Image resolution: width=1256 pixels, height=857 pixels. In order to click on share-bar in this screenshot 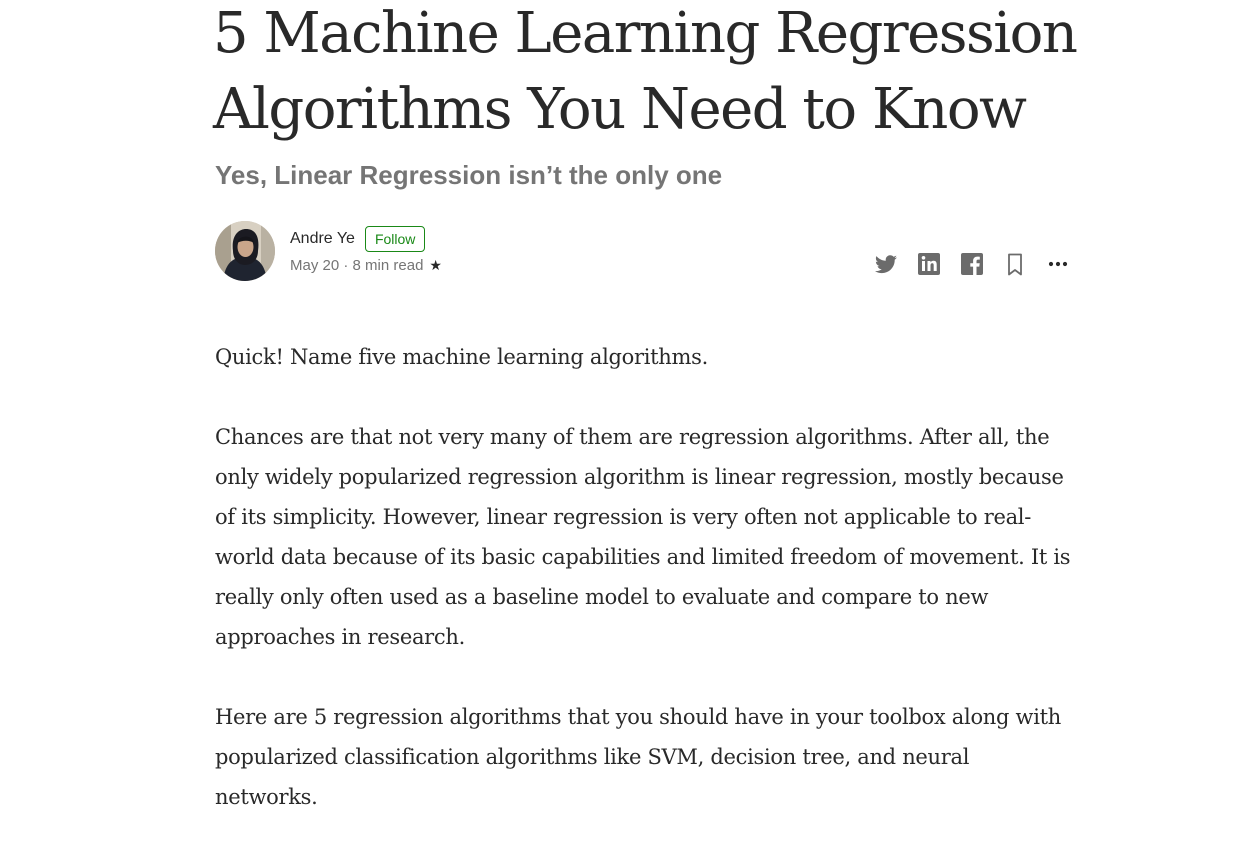, I will do `click(978, 264)`.